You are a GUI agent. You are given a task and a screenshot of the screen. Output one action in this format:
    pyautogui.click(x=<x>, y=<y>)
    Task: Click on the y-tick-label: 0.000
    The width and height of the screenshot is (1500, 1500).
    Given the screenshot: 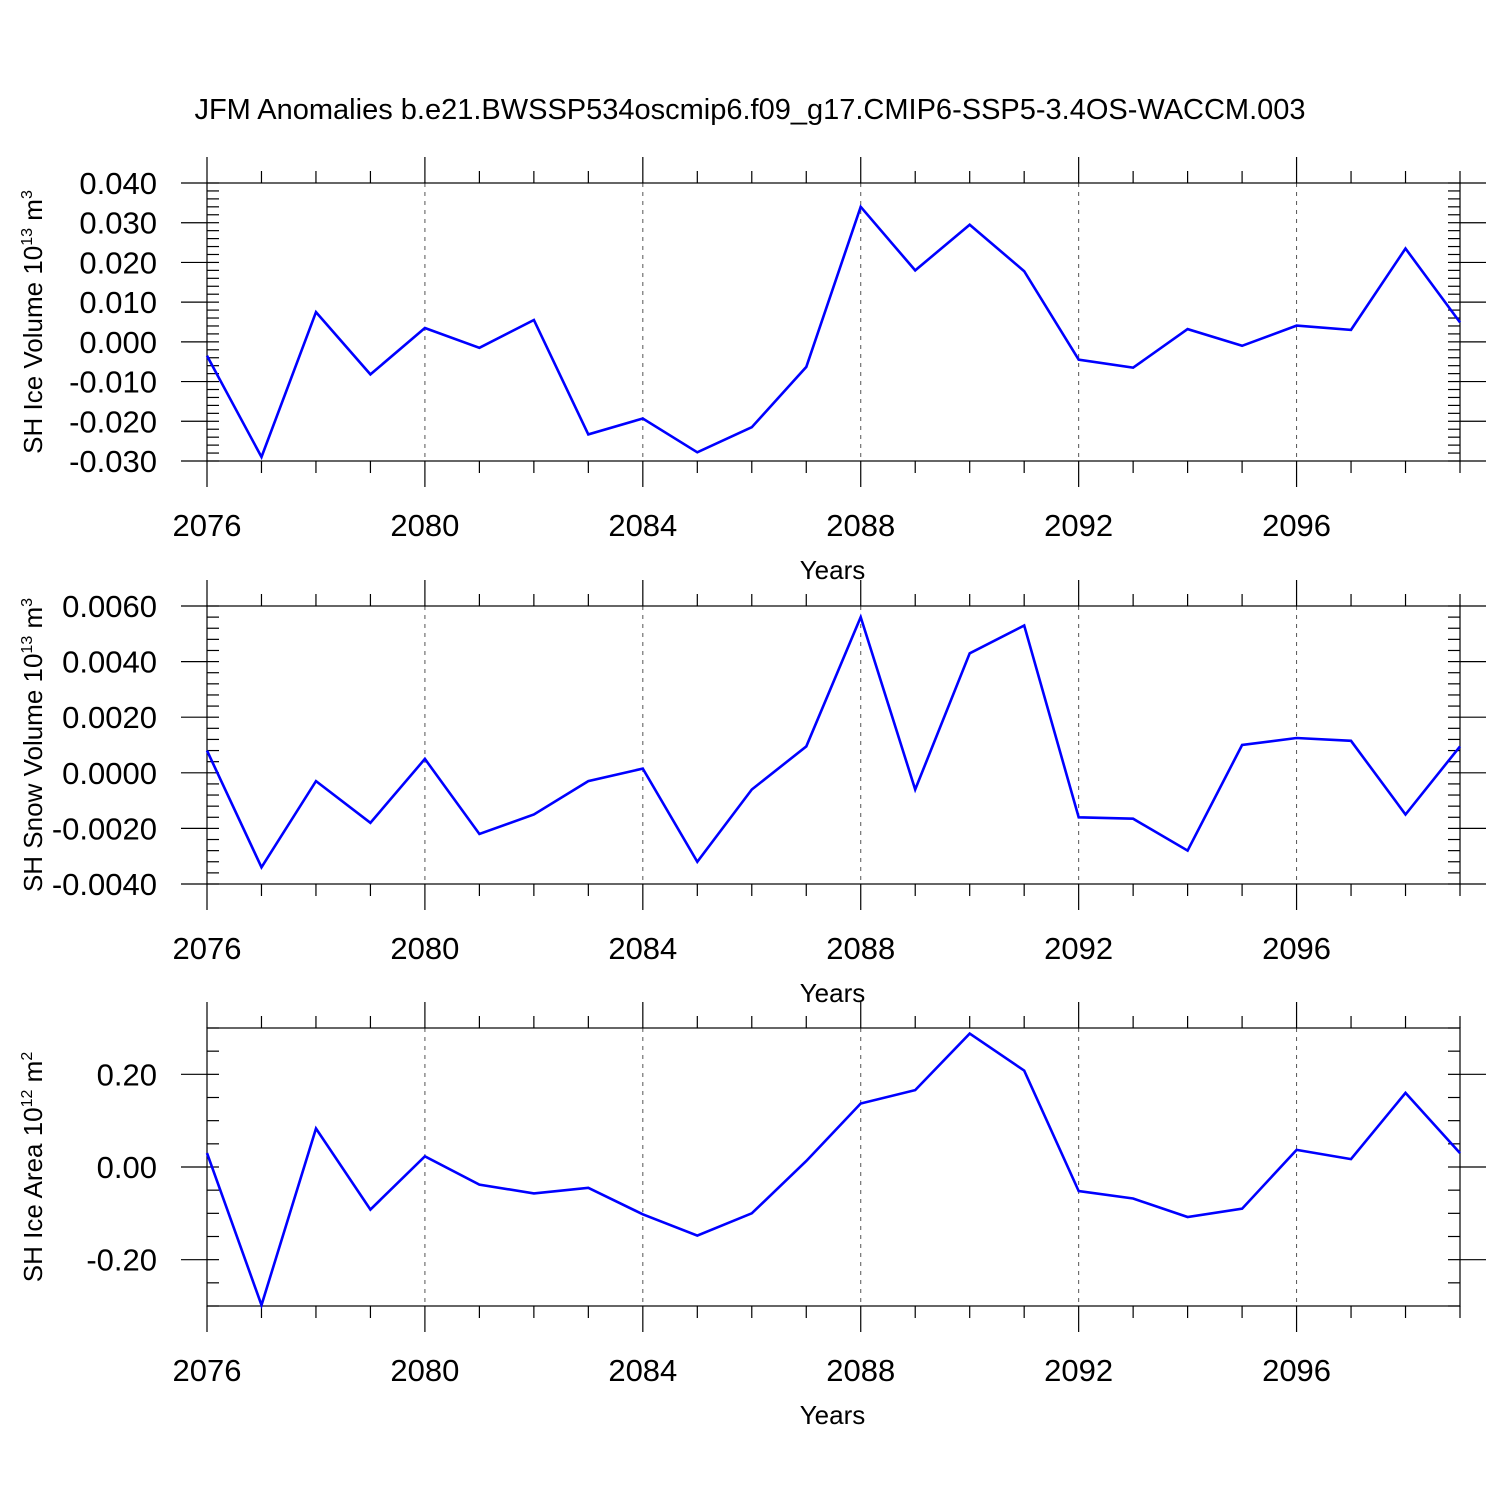 What is the action you would take?
    pyautogui.click(x=118, y=342)
    